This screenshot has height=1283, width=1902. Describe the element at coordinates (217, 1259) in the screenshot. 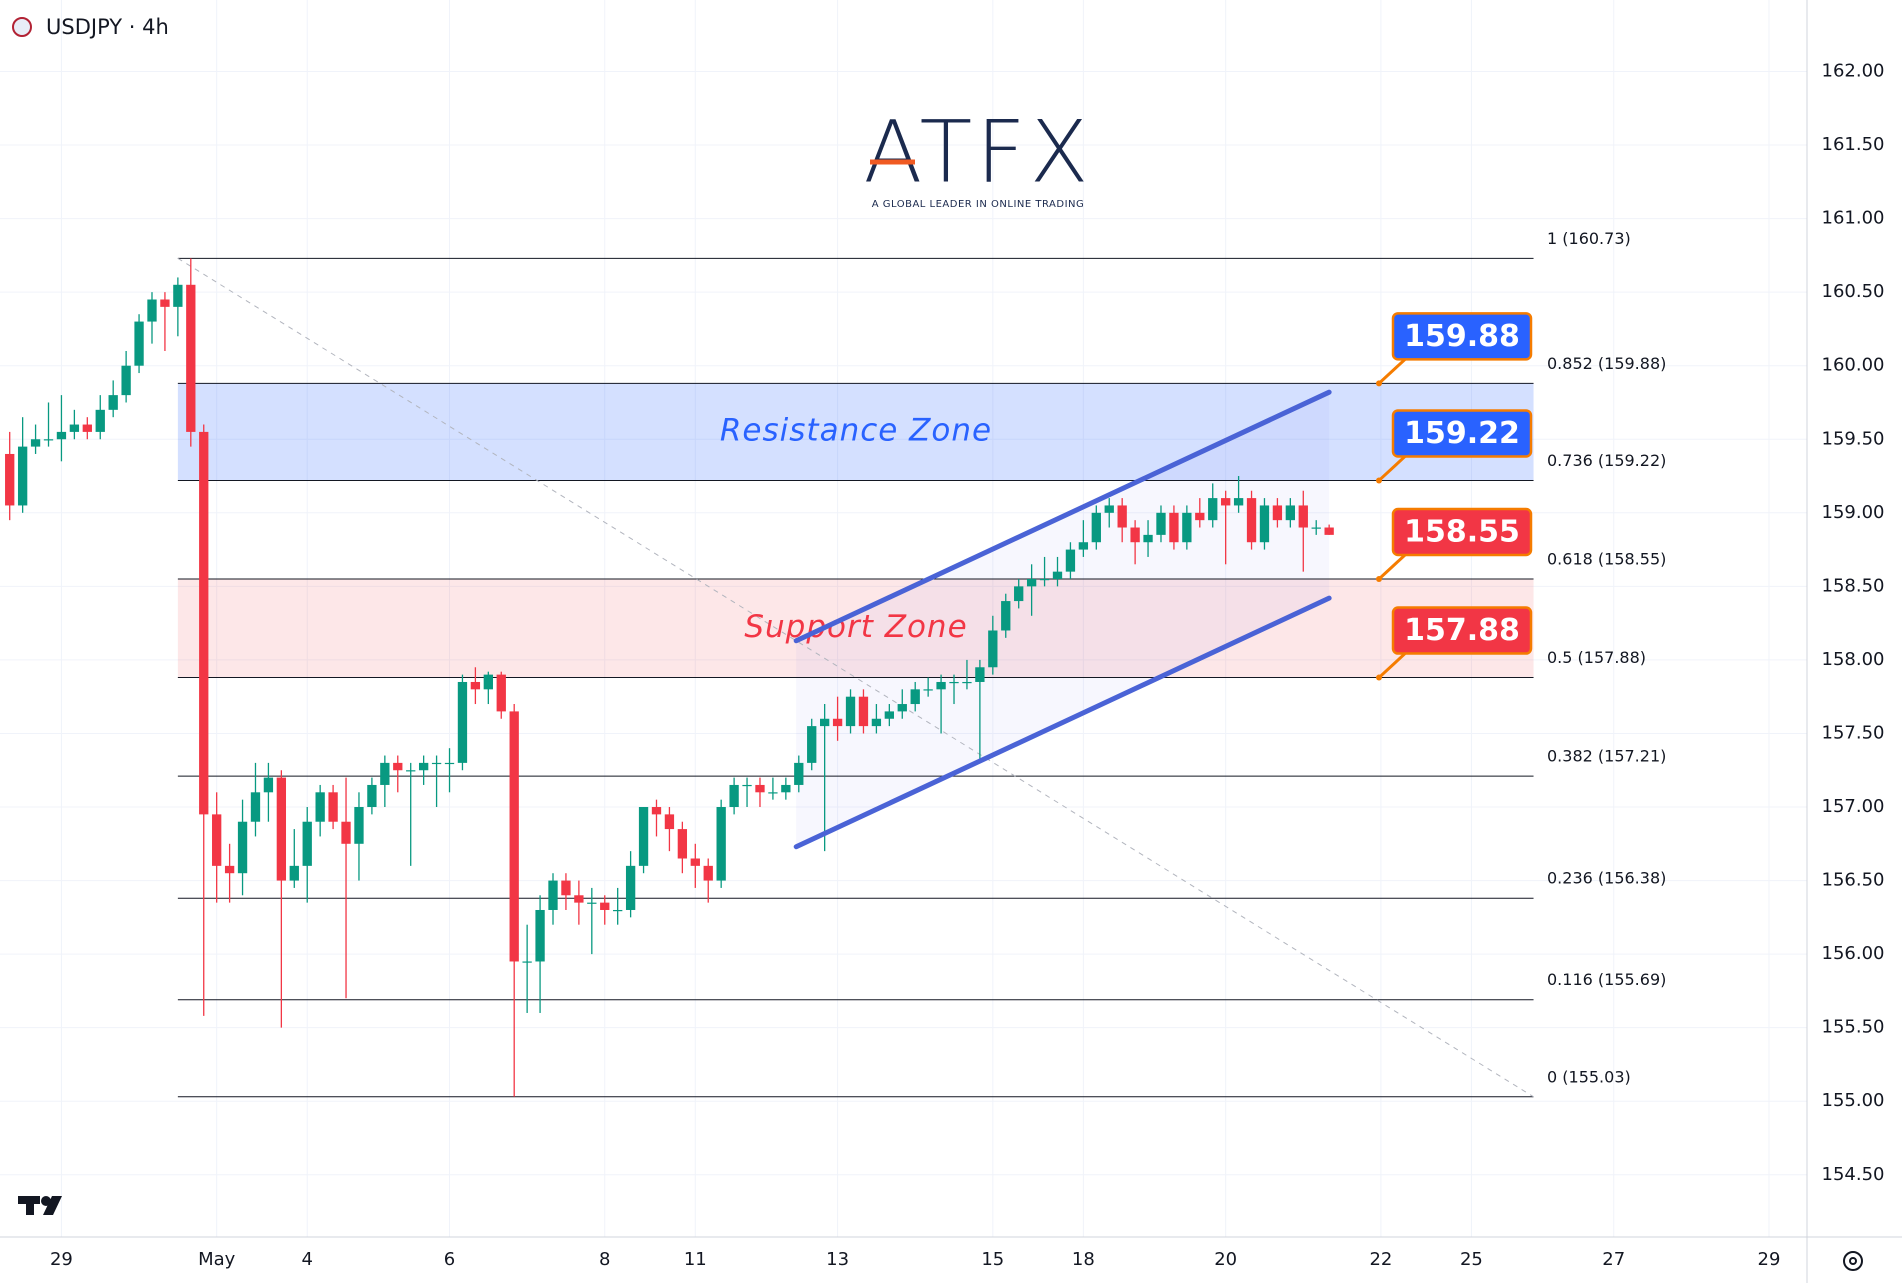

I see `x-tick-label: May` at that location.